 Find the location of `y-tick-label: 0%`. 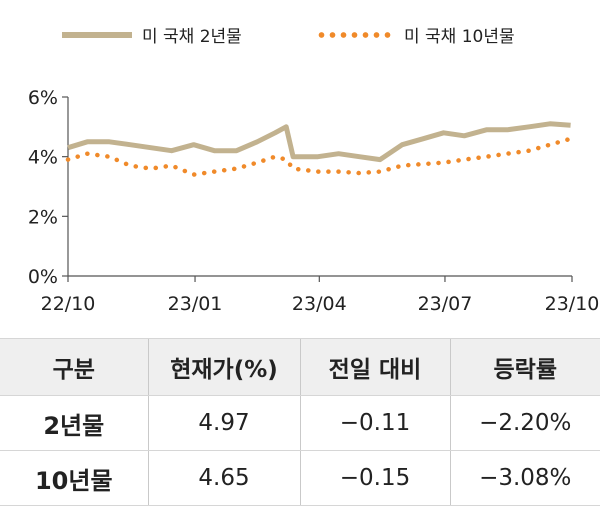

y-tick-label: 0% is located at coordinates (43, 277).